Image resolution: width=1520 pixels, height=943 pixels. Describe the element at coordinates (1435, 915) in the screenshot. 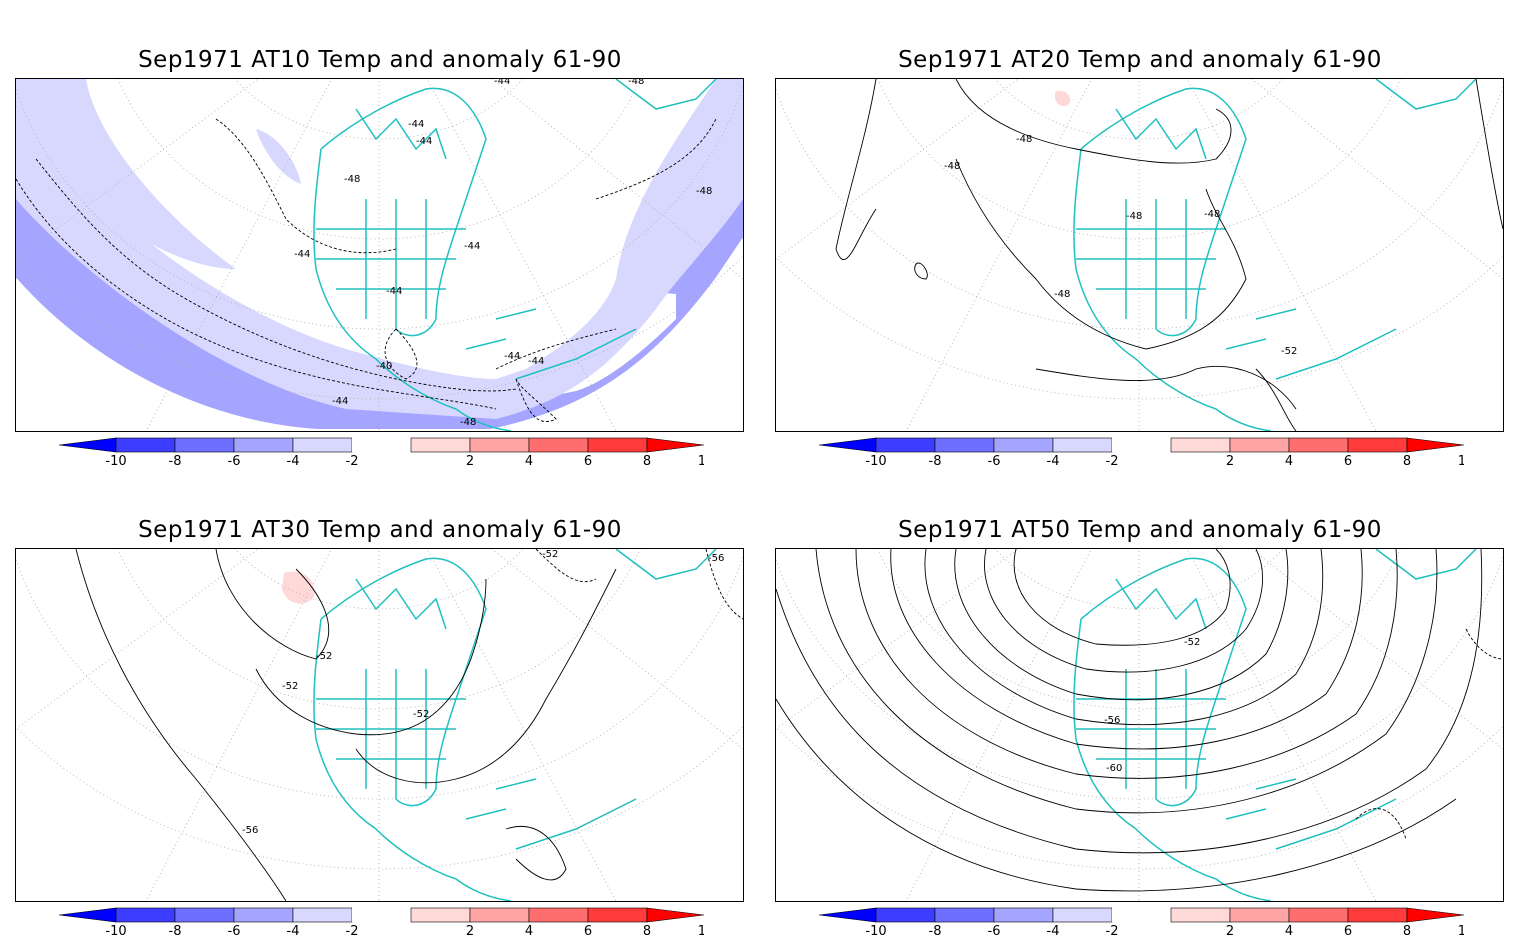

I see `colorbar-arrow-high` at that location.